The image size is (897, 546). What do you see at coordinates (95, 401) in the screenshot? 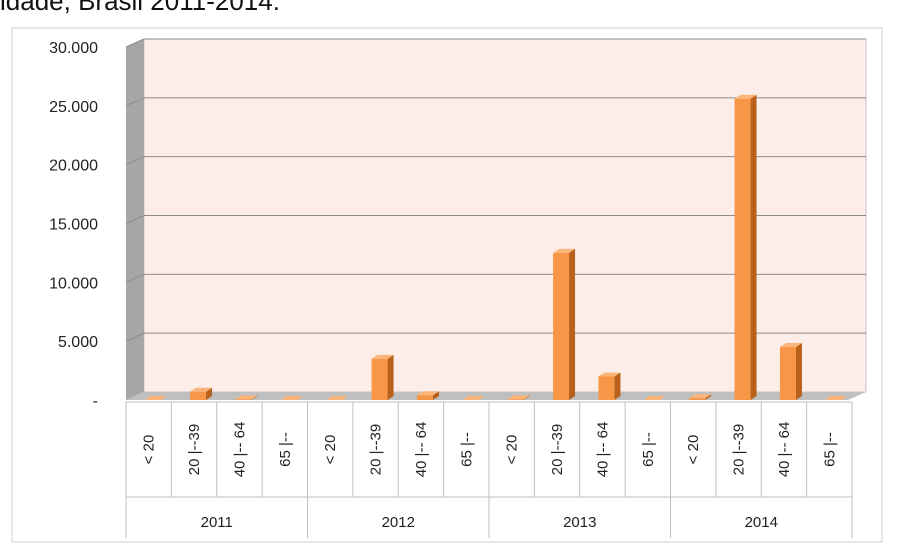
I see `y-tick-label: -` at bounding box center [95, 401].